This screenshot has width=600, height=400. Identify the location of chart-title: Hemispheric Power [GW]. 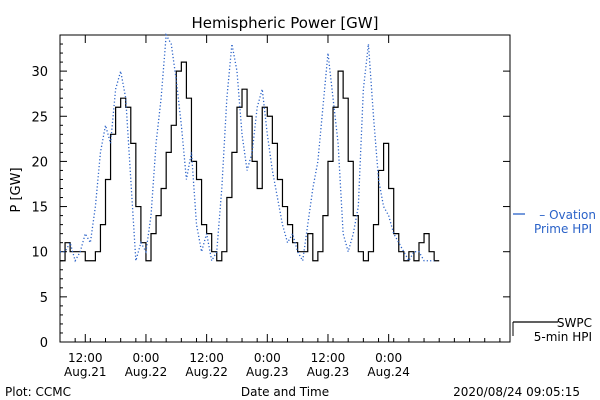
(285, 23).